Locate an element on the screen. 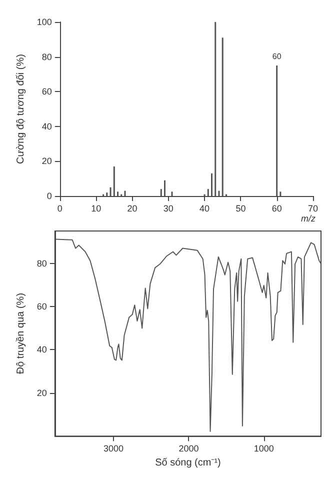 This screenshot has width=335, height=482. y-tick-label: 0 is located at coordinates (49, 196).